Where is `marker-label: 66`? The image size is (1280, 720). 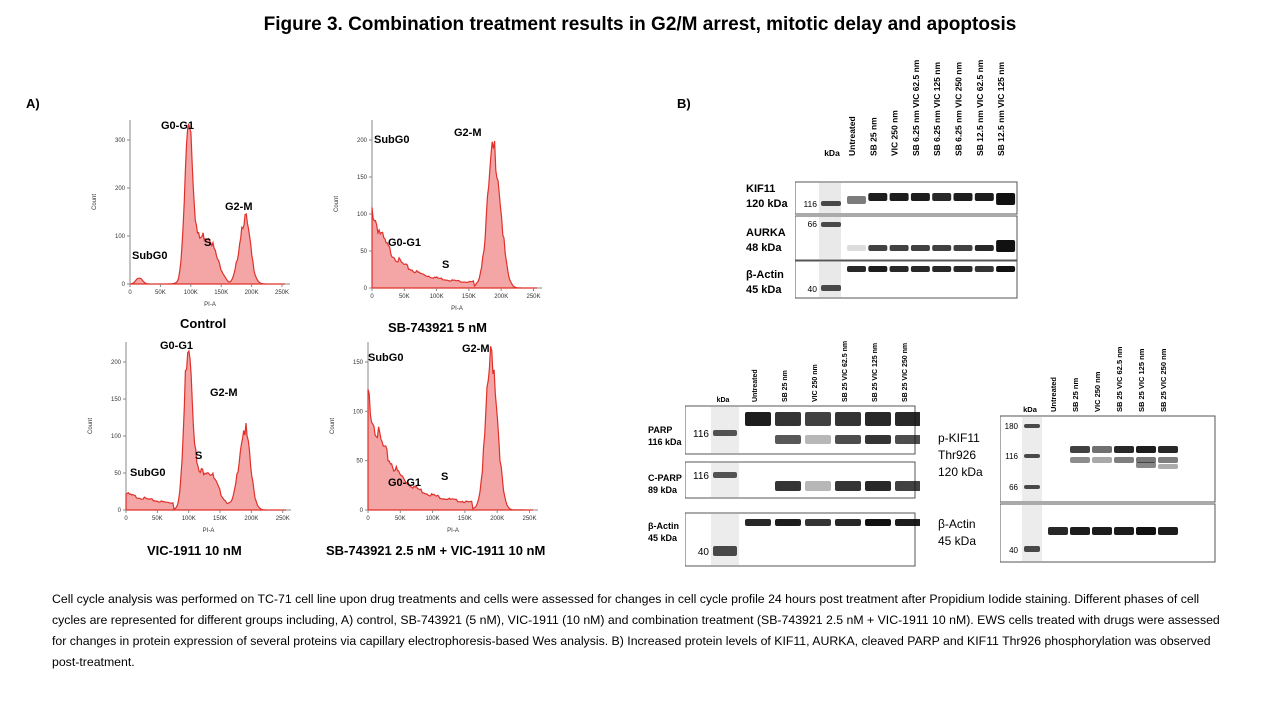 marker-label: 66 is located at coordinates (1013, 487).